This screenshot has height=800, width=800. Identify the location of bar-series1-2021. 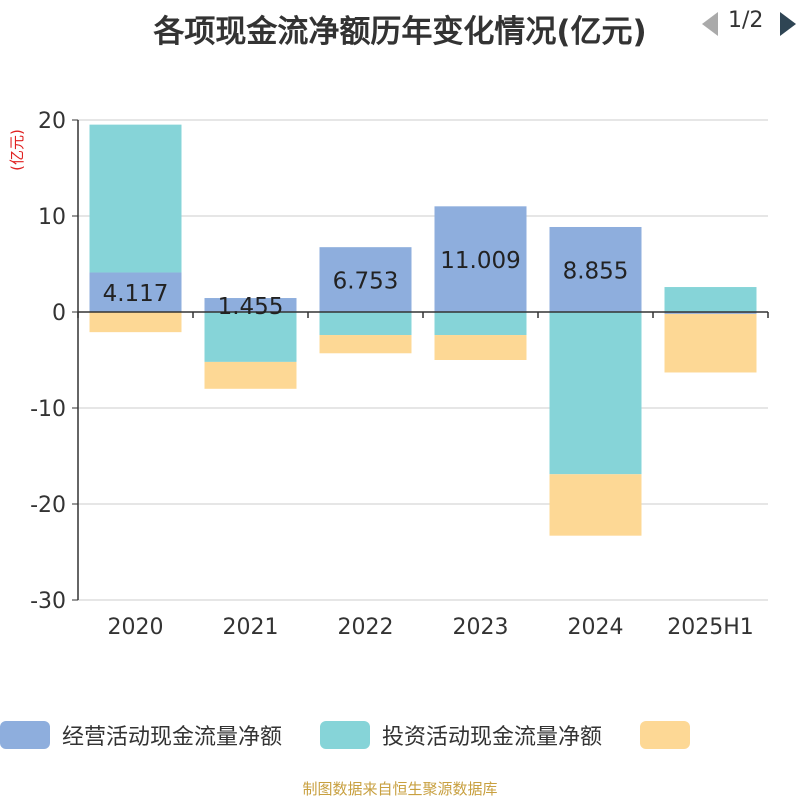
(250, 305).